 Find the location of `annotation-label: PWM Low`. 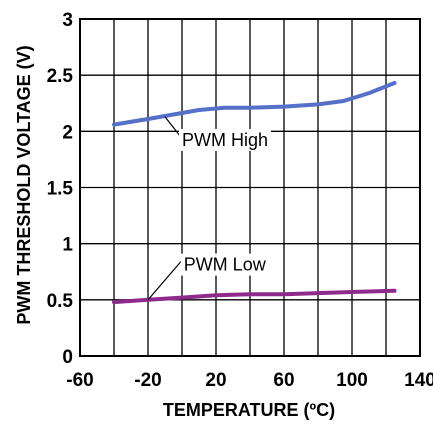

annotation-label: PWM Low is located at coordinates (225, 265).